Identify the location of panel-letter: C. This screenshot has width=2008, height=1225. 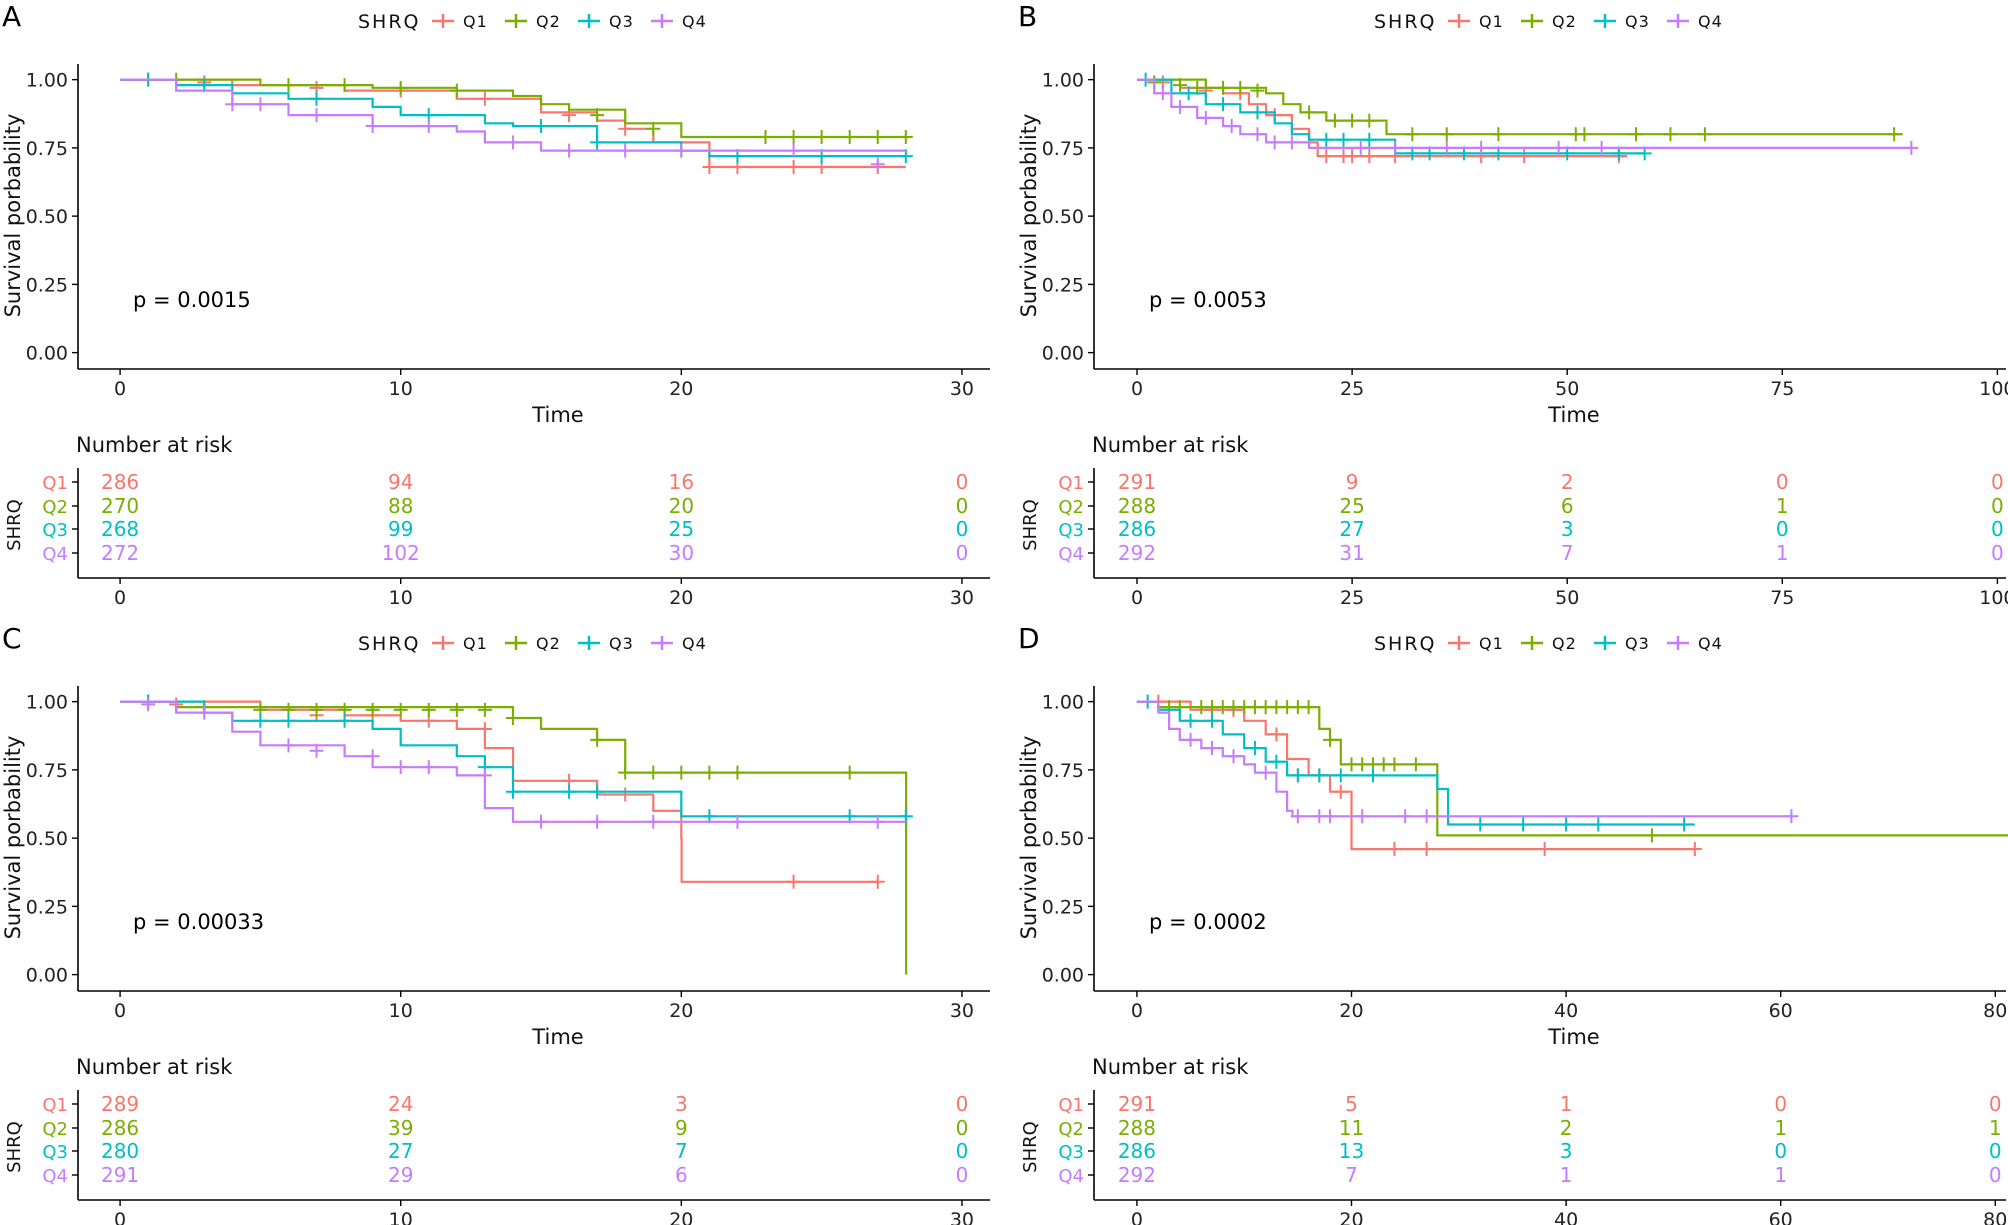
(12, 638).